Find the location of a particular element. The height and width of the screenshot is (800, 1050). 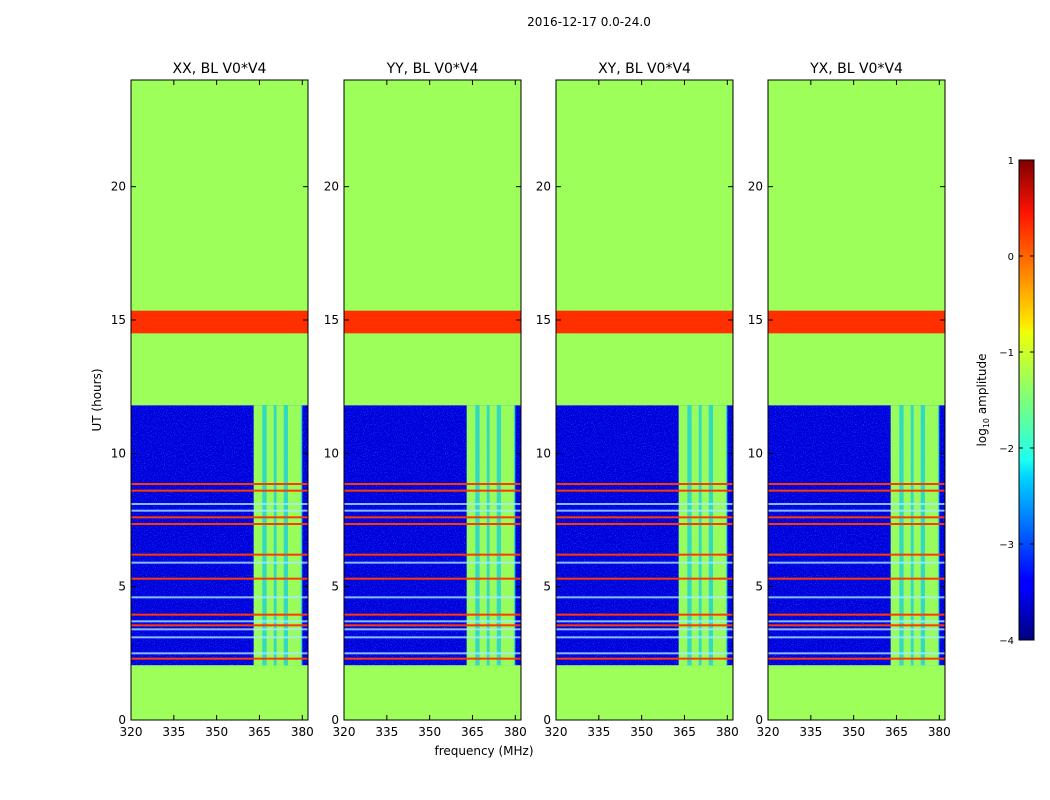

panel-title: YY, BL V0*V4 is located at coordinates (432, 69).